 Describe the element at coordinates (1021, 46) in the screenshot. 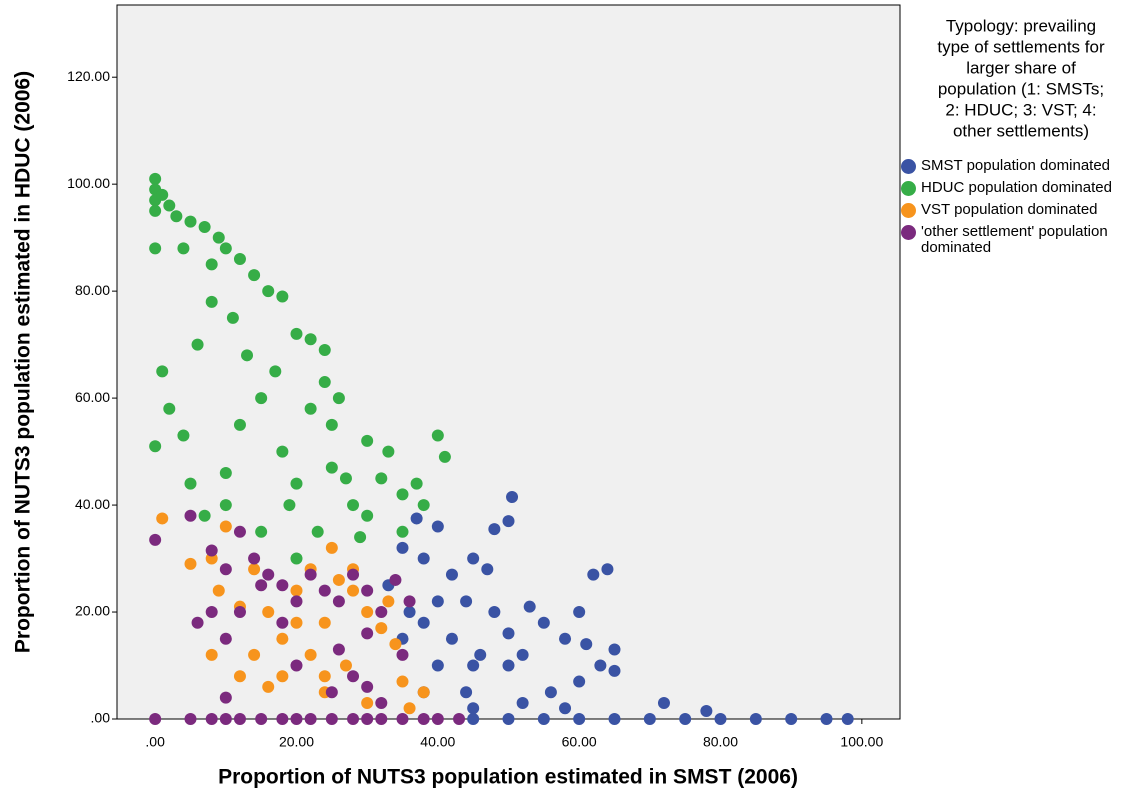

I see `legend-title: type of settlements for` at that location.